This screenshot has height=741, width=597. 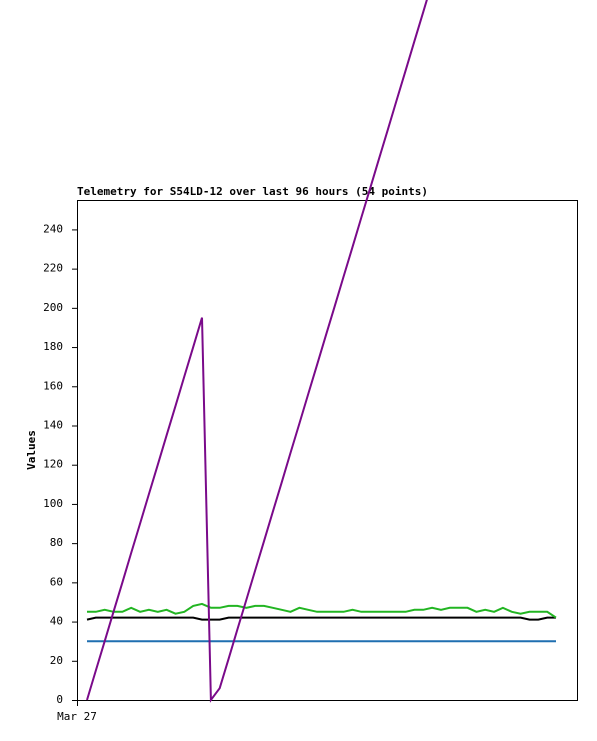 I want to click on y-tick-label: 220, so click(x=53, y=268).